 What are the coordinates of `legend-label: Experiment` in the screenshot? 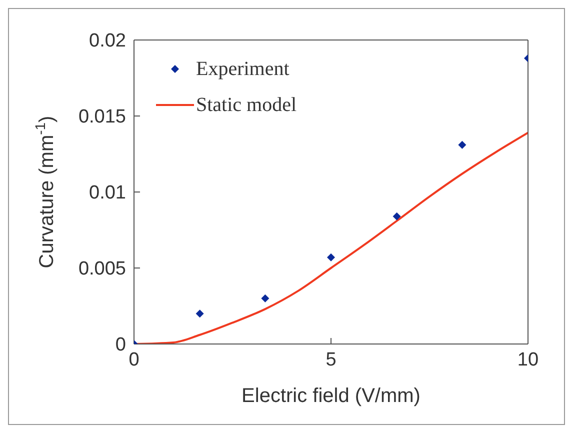 It's located at (243, 69).